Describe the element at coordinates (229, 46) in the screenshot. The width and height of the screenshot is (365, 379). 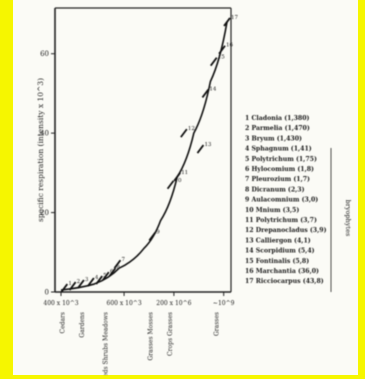
I see `data-point-label: 16` at that location.